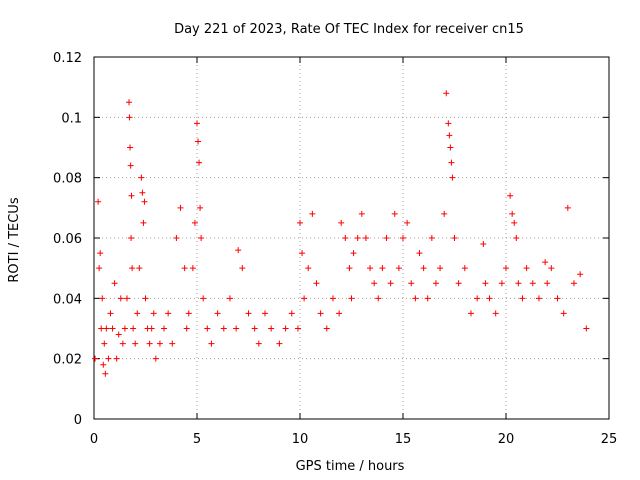  What do you see at coordinates (71, 118) in the screenshot?
I see `y-tick-label: 0.1` at bounding box center [71, 118].